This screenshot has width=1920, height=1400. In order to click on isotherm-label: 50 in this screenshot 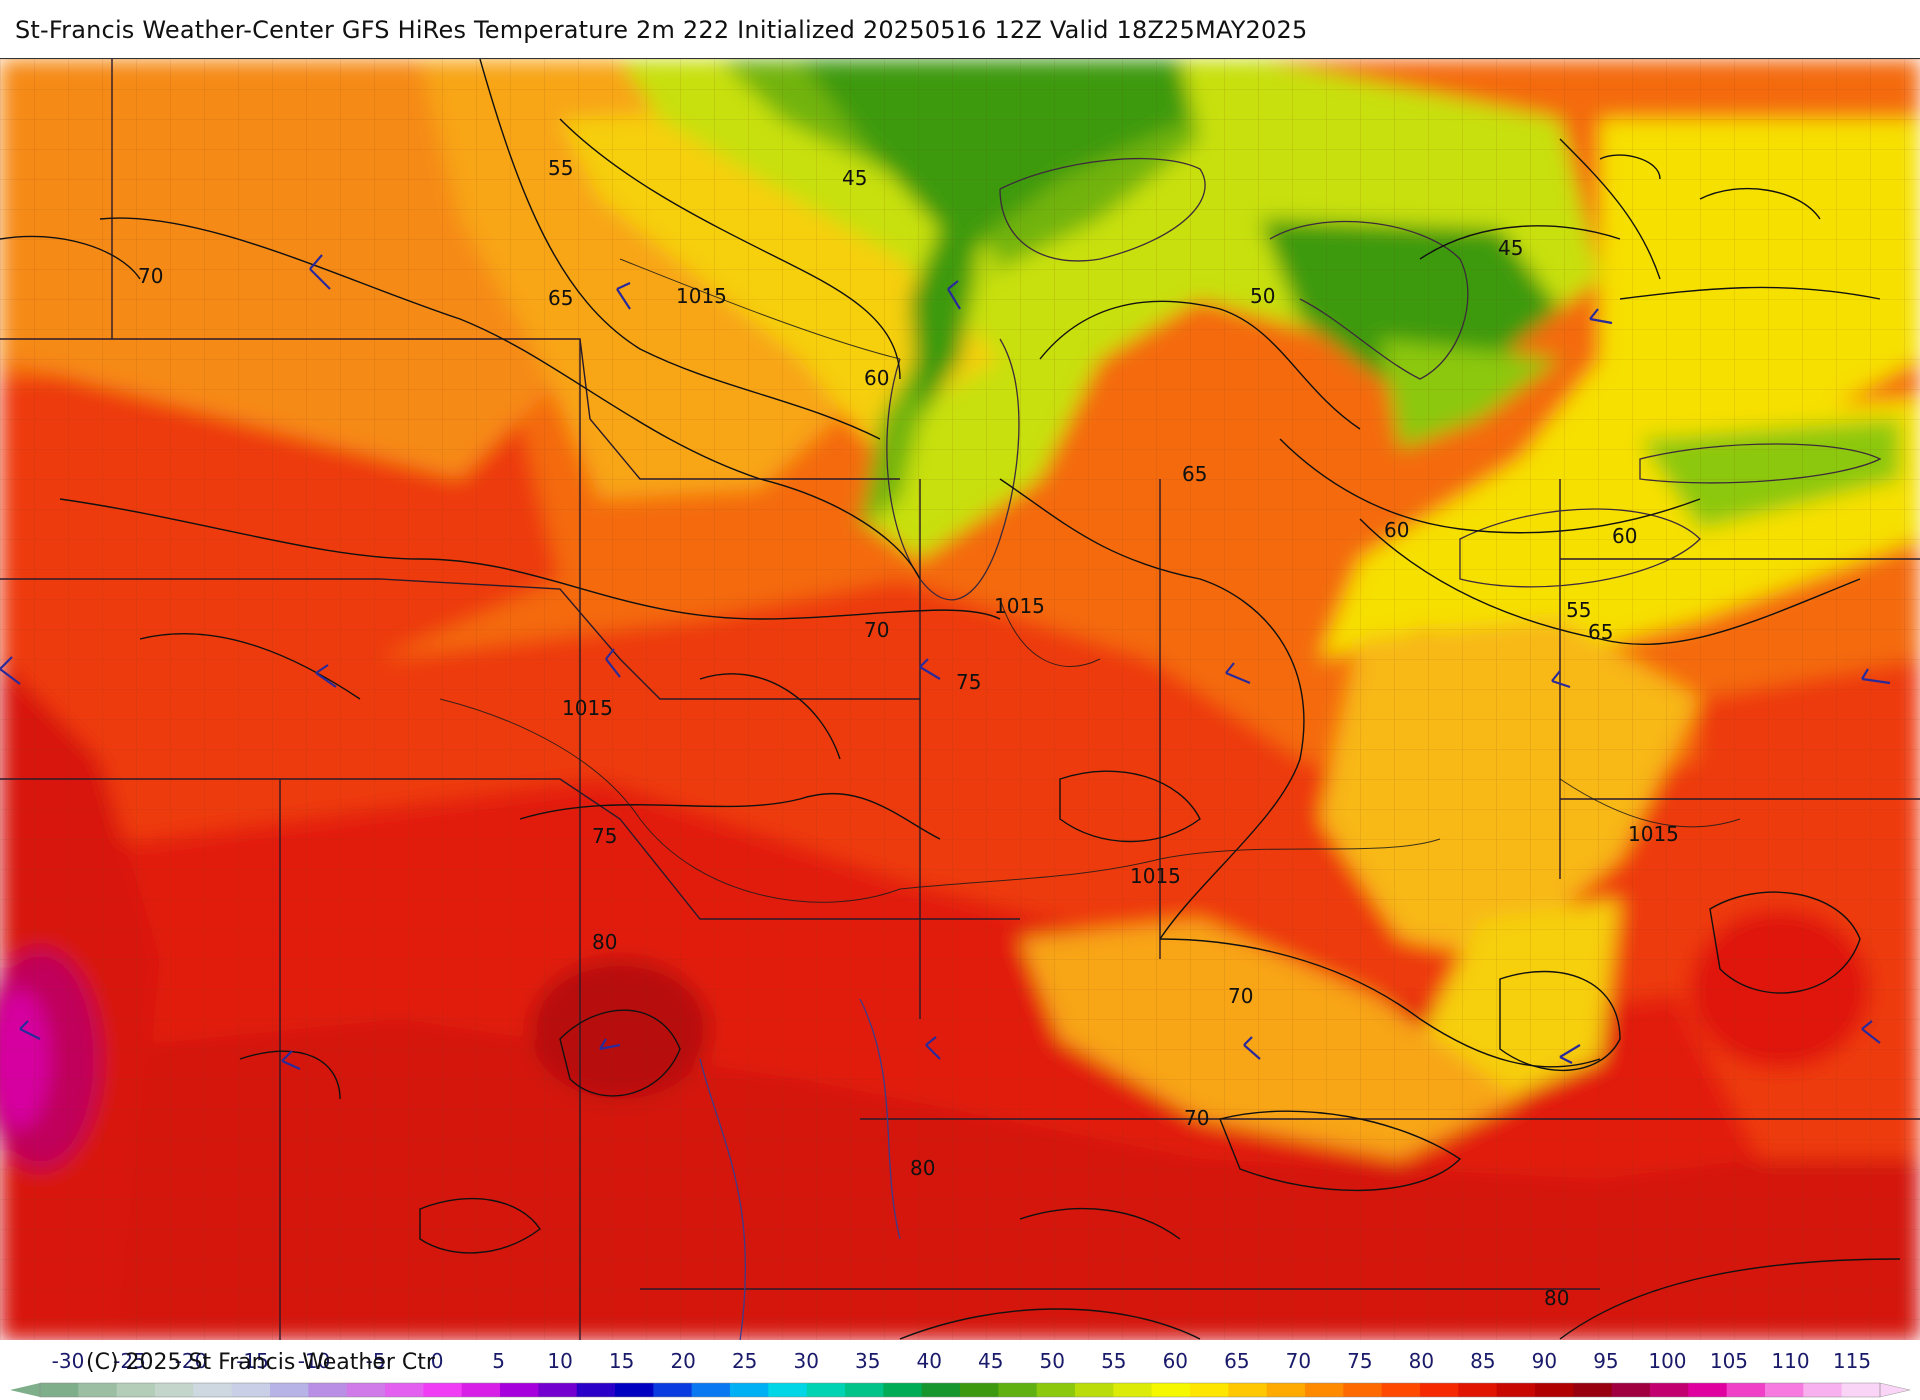, I will do `click(1262, 296)`.